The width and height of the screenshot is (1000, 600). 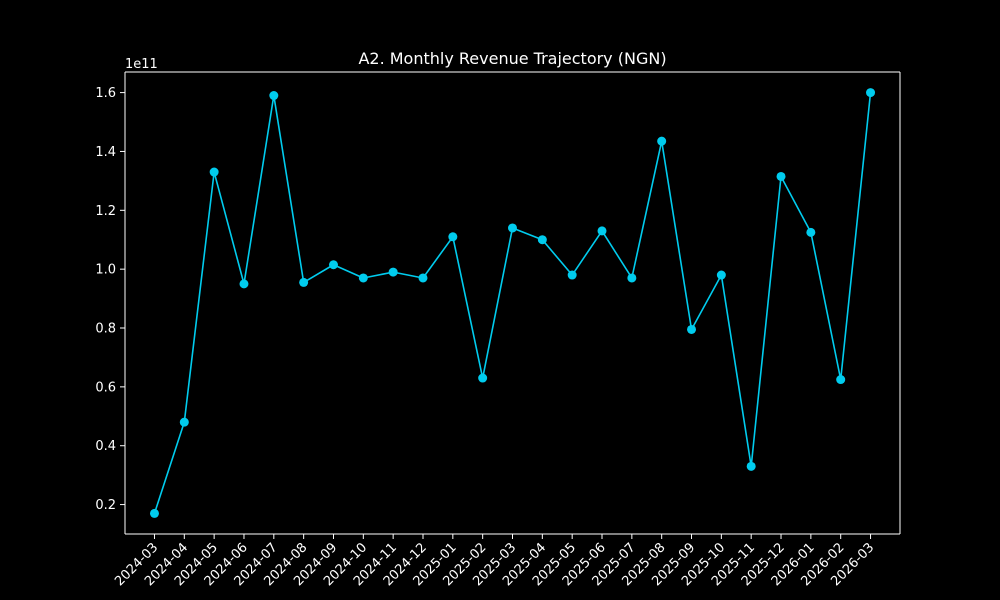 I want to click on y-tick-label: 1.6, so click(x=105, y=93).